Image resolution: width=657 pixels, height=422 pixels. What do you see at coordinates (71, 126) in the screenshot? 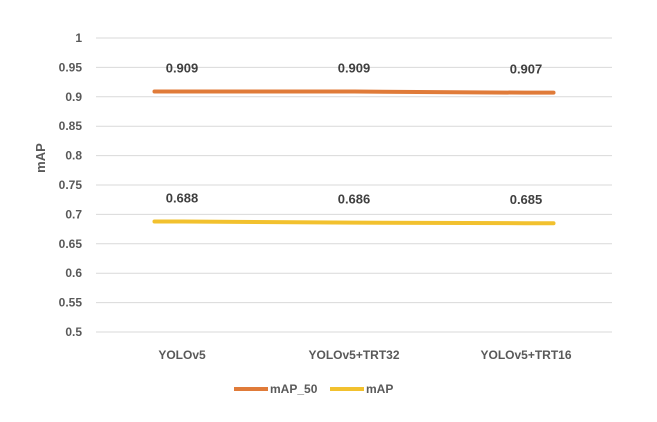
I see `y-tick-label: 0.85` at bounding box center [71, 126].